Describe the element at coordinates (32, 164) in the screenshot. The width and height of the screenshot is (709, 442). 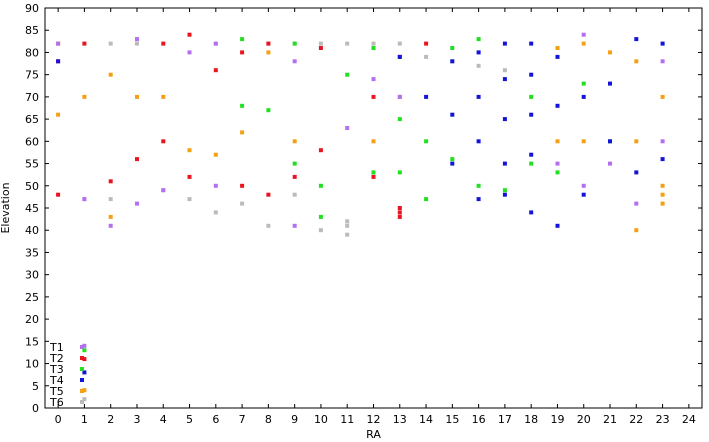
I see `y-tick-label: 55` at that location.